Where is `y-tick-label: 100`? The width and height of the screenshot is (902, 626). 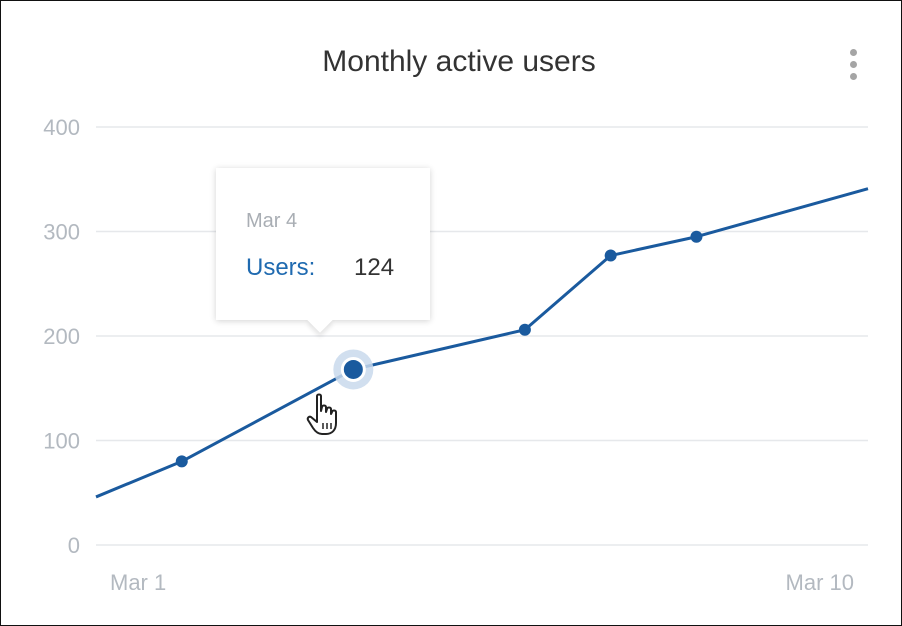
y-tick-label: 100 is located at coordinates (61, 441).